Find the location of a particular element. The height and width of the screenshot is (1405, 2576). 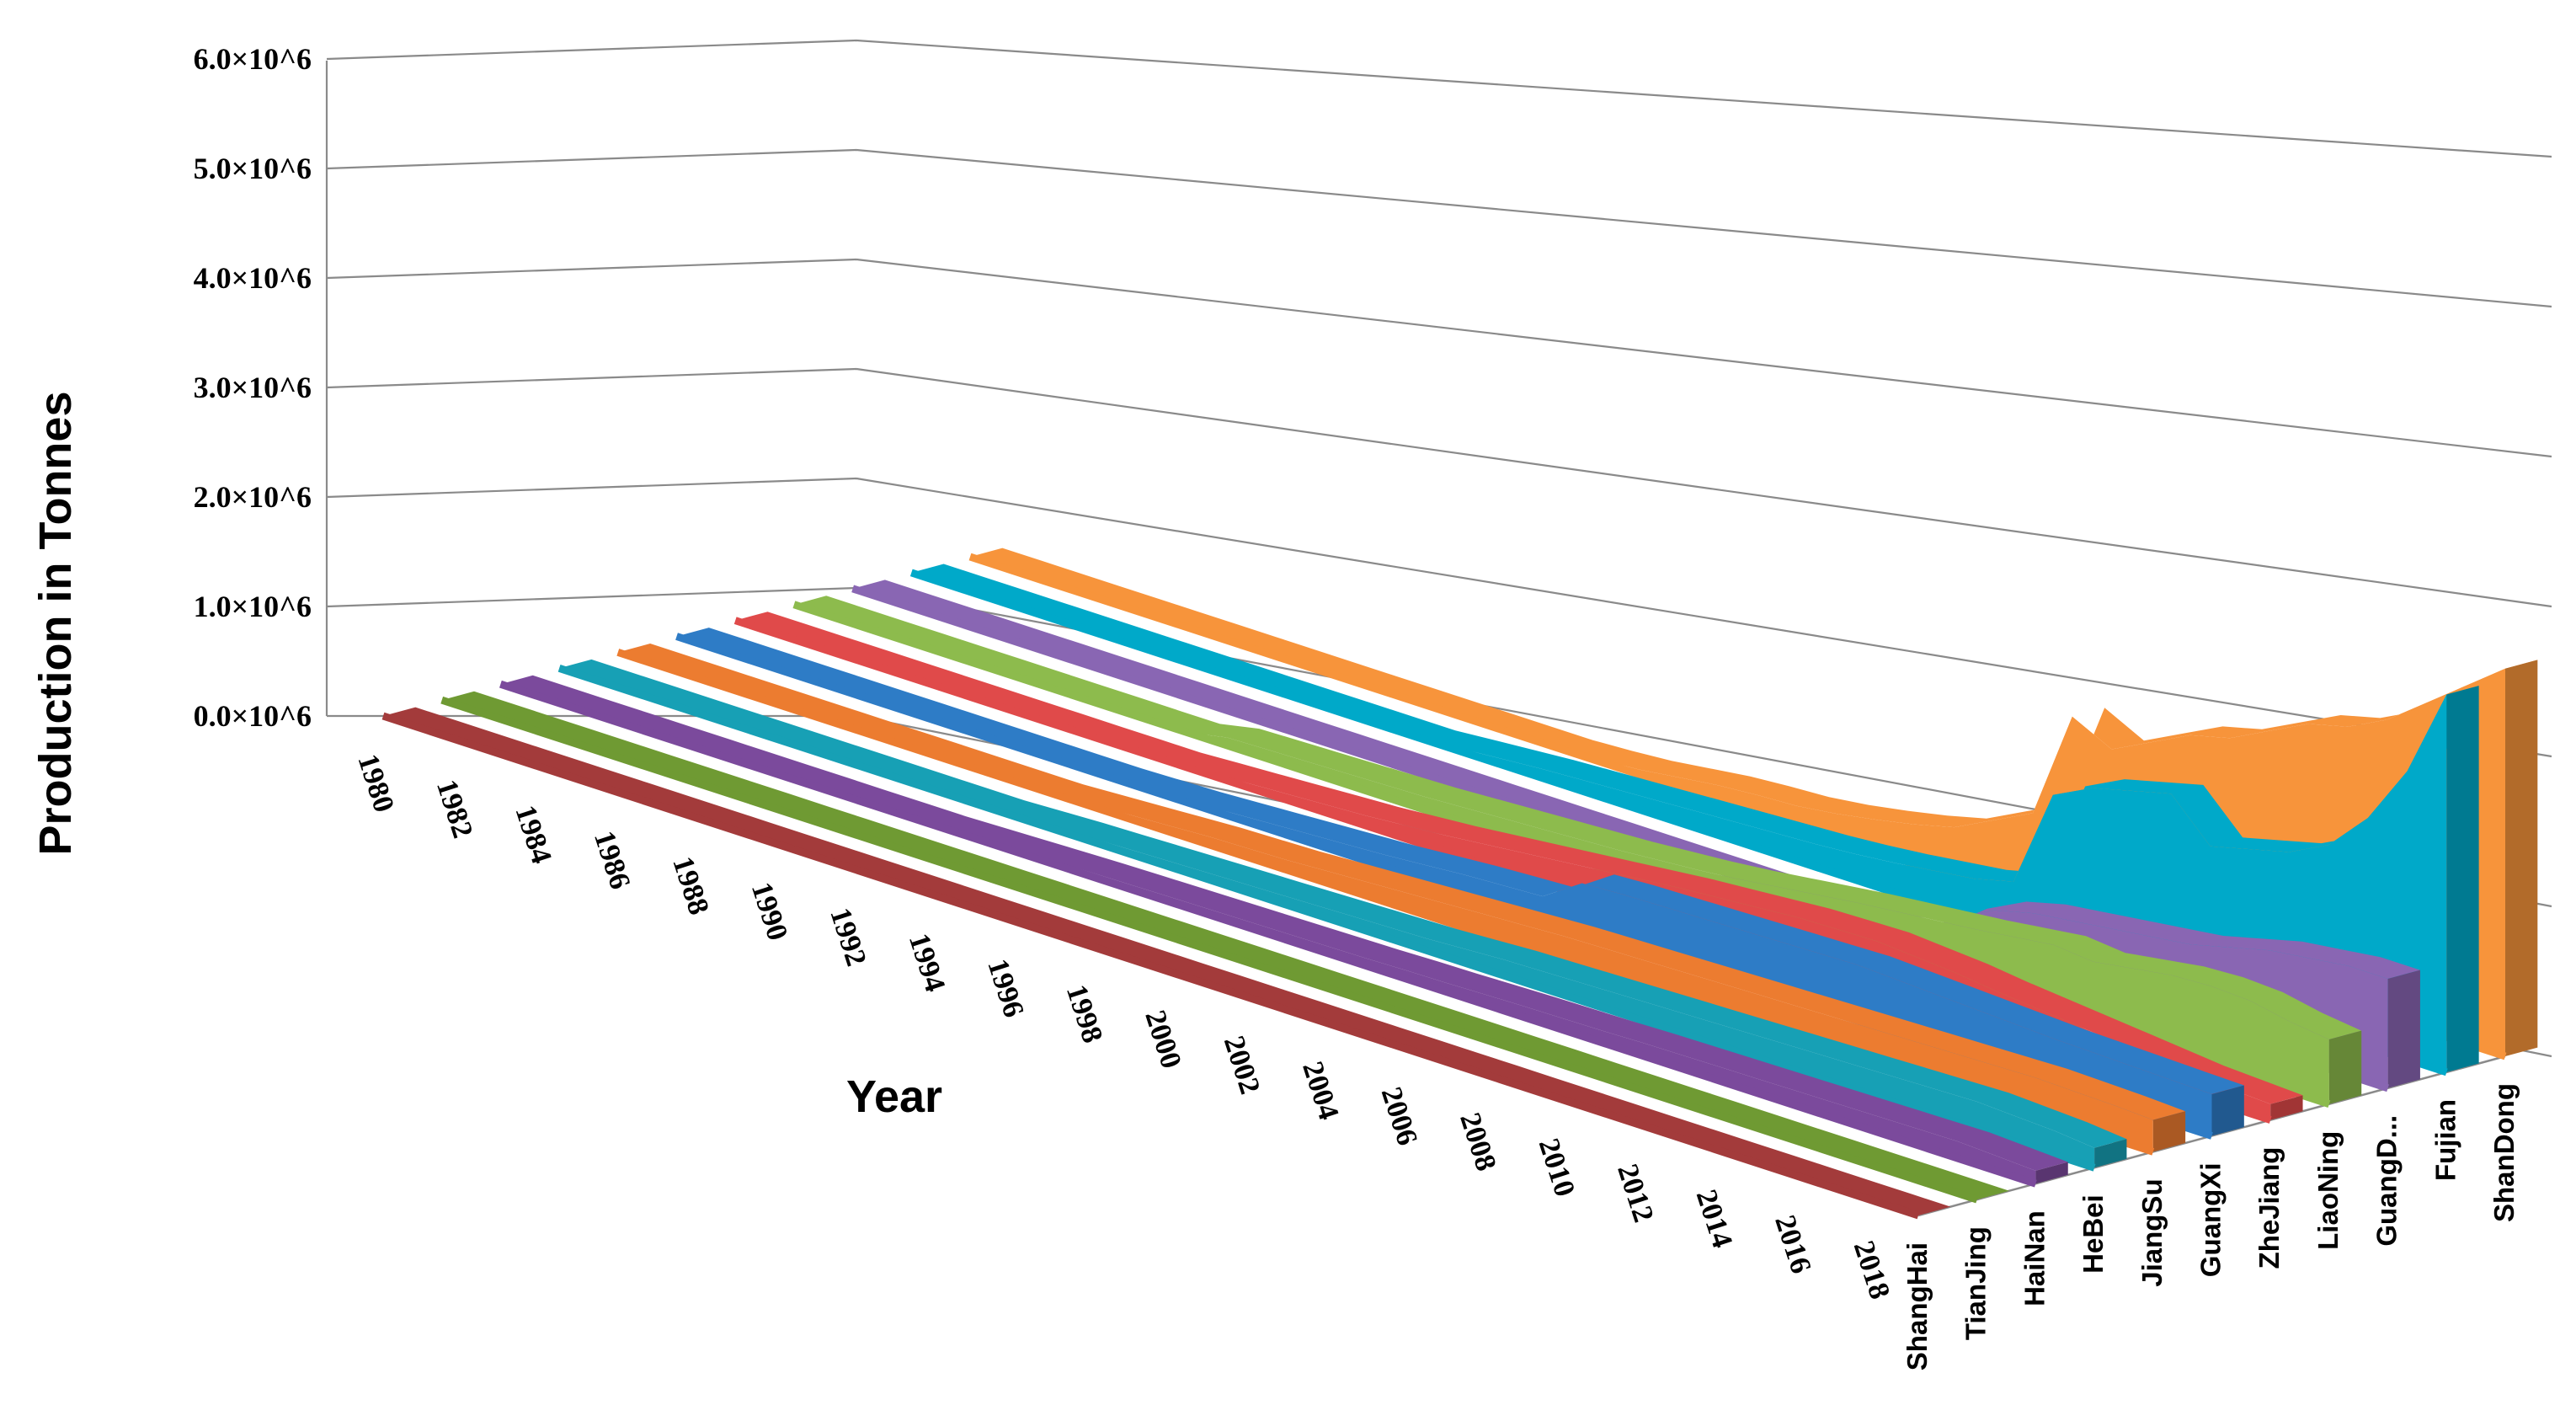

y-tick-label: 2.0×10^6 is located at coordinates (253, 497).